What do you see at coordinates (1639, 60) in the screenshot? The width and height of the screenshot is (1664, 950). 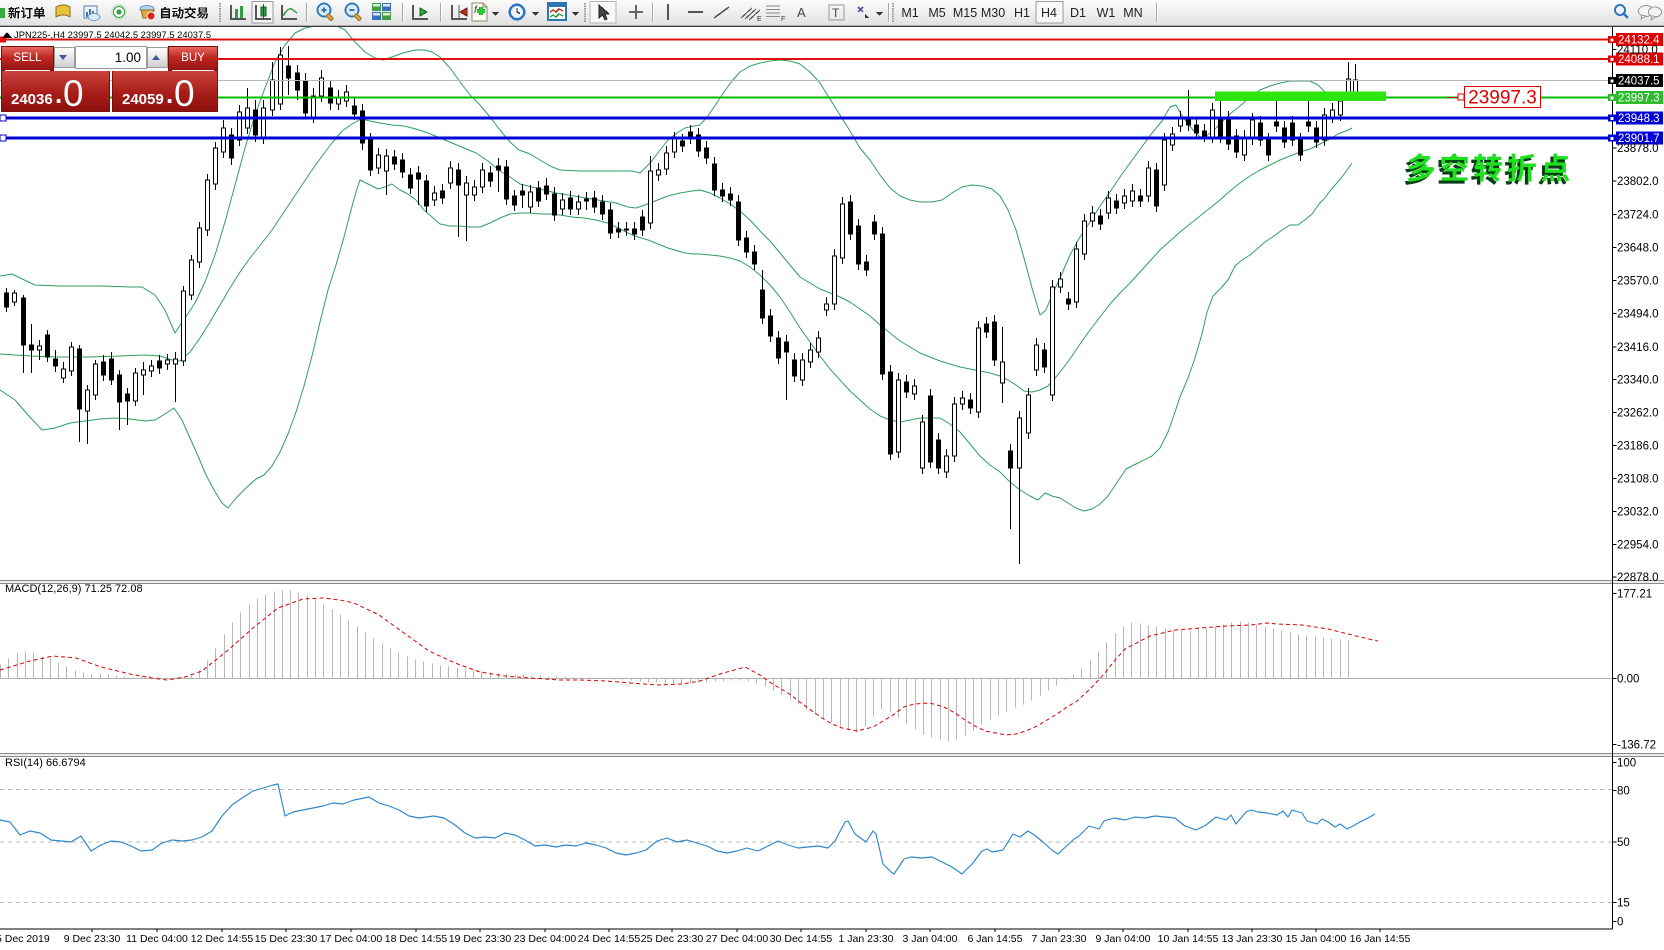 I see `svg-text: 24088.1` at bounding box center [1639, 60].